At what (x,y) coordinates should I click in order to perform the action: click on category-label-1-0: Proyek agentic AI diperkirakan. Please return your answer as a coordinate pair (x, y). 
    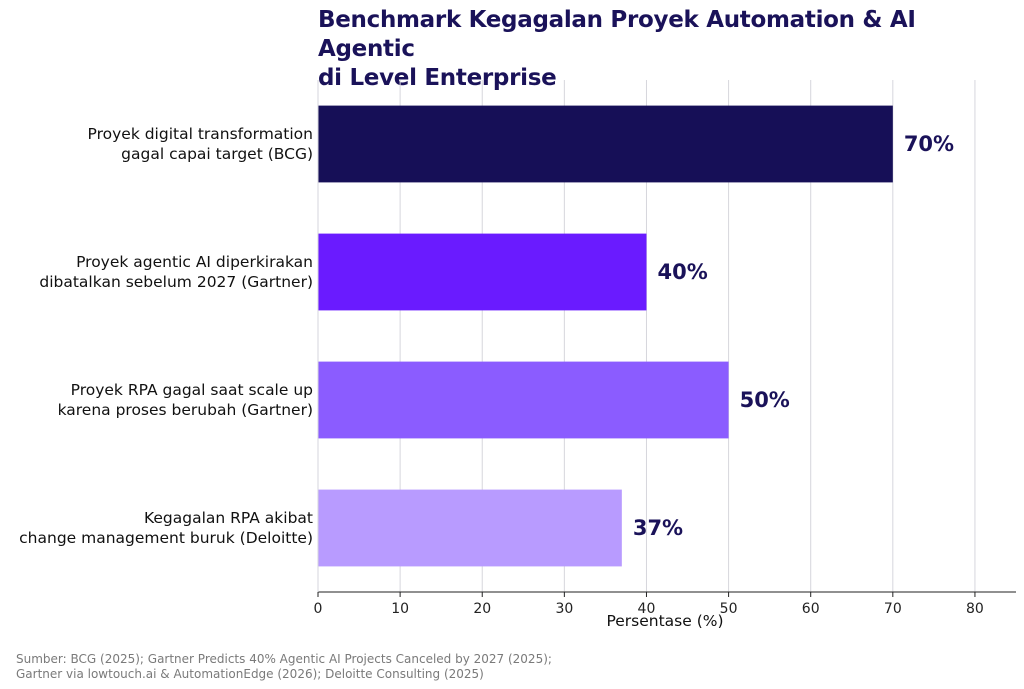
    Looking at the image, I should click on (194, 262).